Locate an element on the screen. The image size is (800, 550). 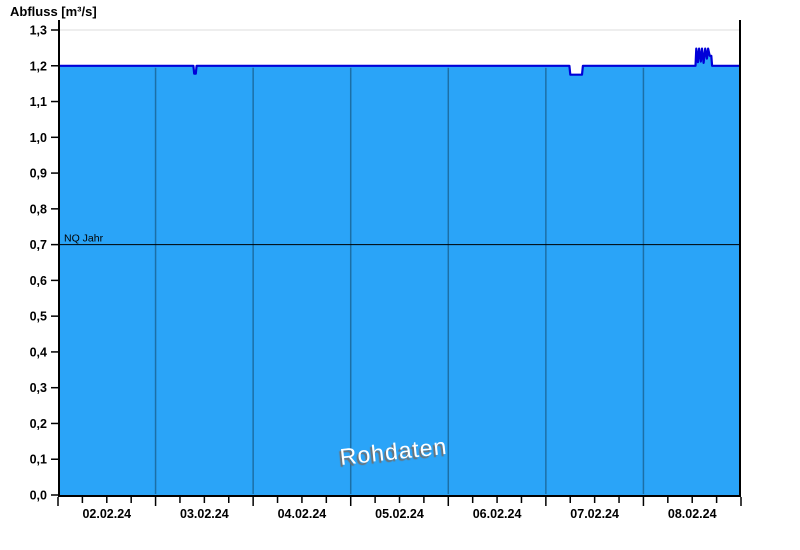
y-tick-label: 0,4 is located at coordinates (38, 352).